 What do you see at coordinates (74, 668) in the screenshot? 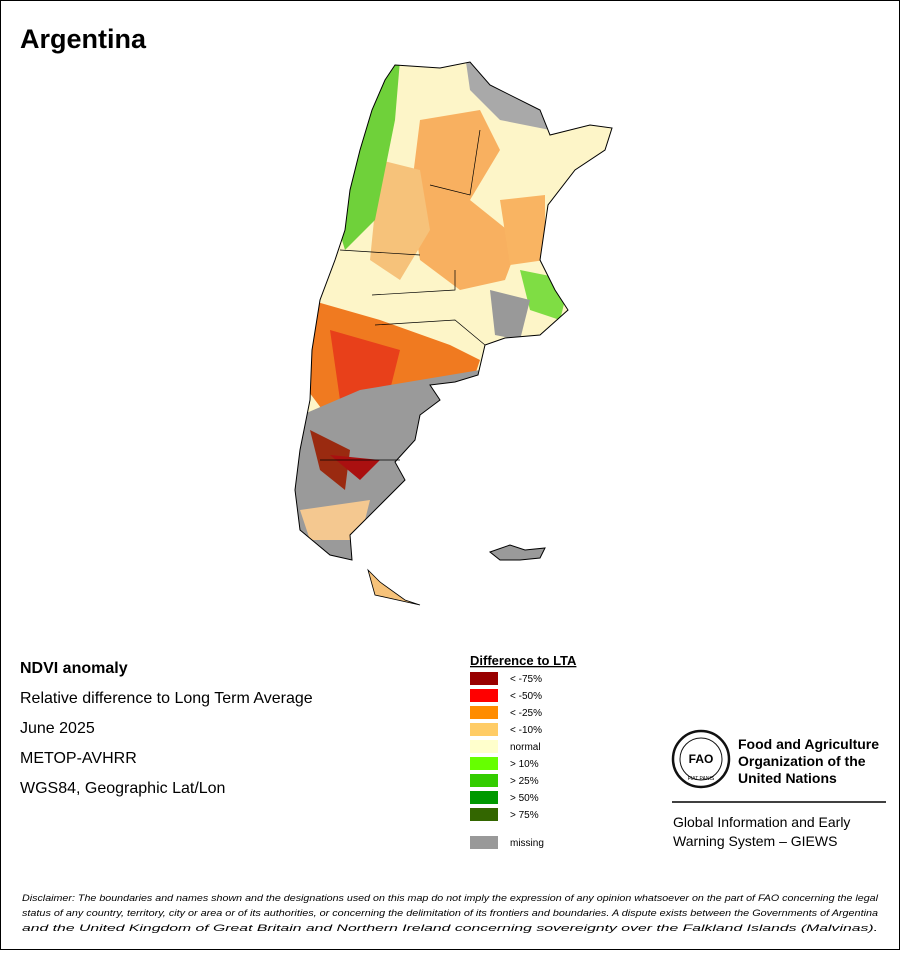
I see `info-line: NDVI anomaly` at bounding box center [74, 668].